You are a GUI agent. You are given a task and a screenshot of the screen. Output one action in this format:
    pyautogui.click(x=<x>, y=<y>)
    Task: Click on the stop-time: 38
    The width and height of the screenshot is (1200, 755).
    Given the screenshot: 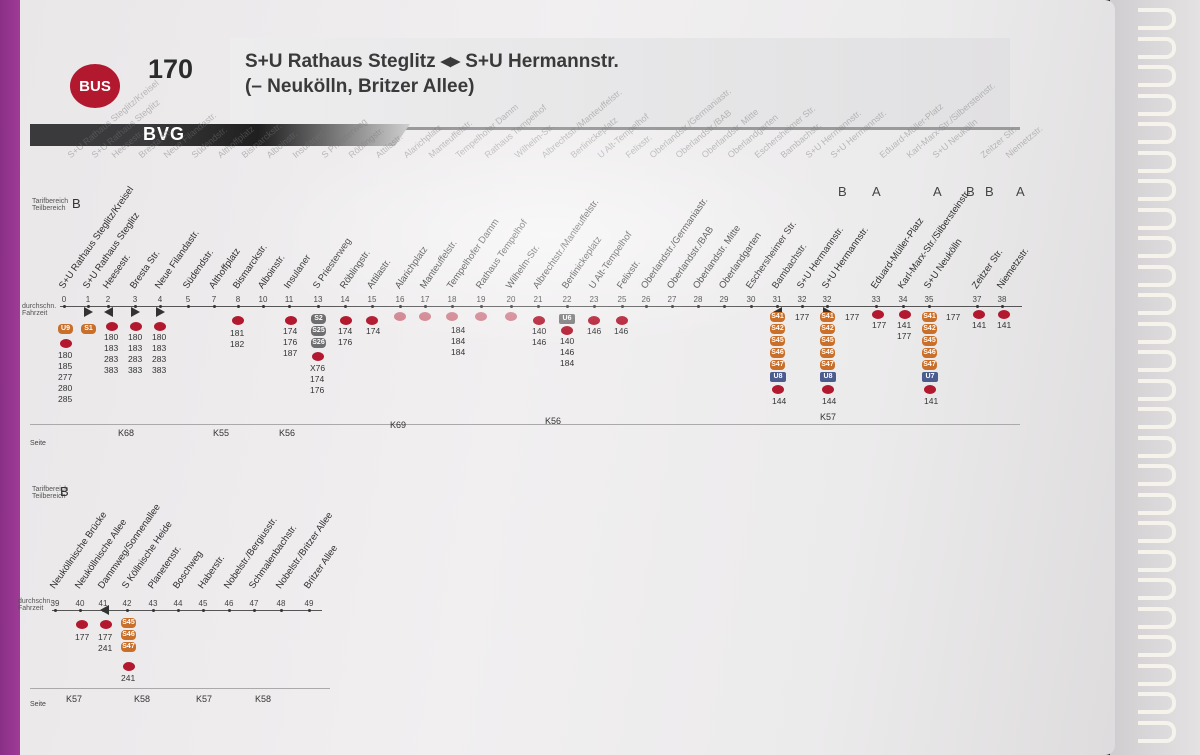 What is the action you would take?
    pyautogui.click(x=1002, y=299)
    